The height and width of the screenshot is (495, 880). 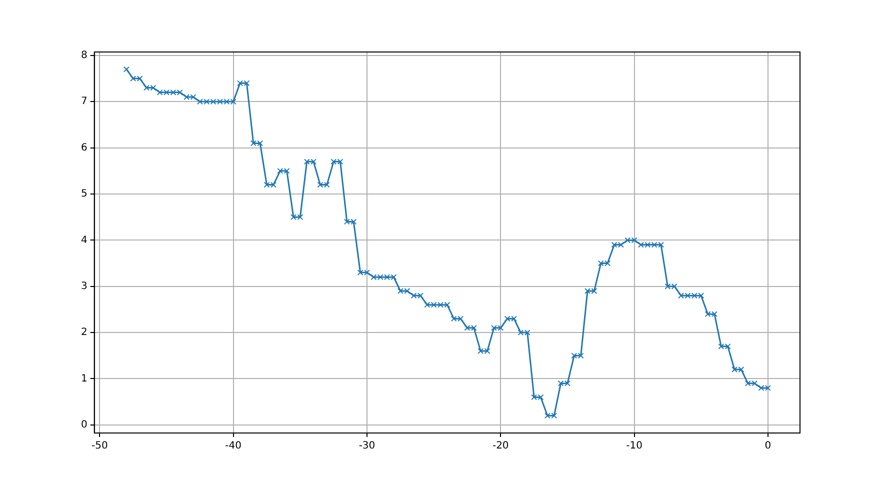 What do you see at coordinates (84, 286) in the screenshot?
I see `y-tick-label: 3` at bounding box center [84, 286].